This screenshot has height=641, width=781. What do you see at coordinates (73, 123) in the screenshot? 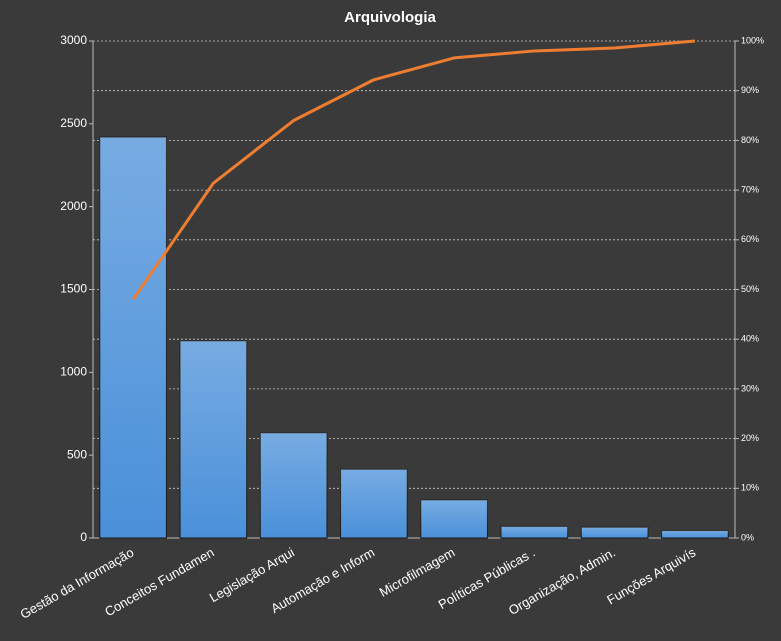
I see `y-tick-label: 2500` at bounding box center [73, 123].